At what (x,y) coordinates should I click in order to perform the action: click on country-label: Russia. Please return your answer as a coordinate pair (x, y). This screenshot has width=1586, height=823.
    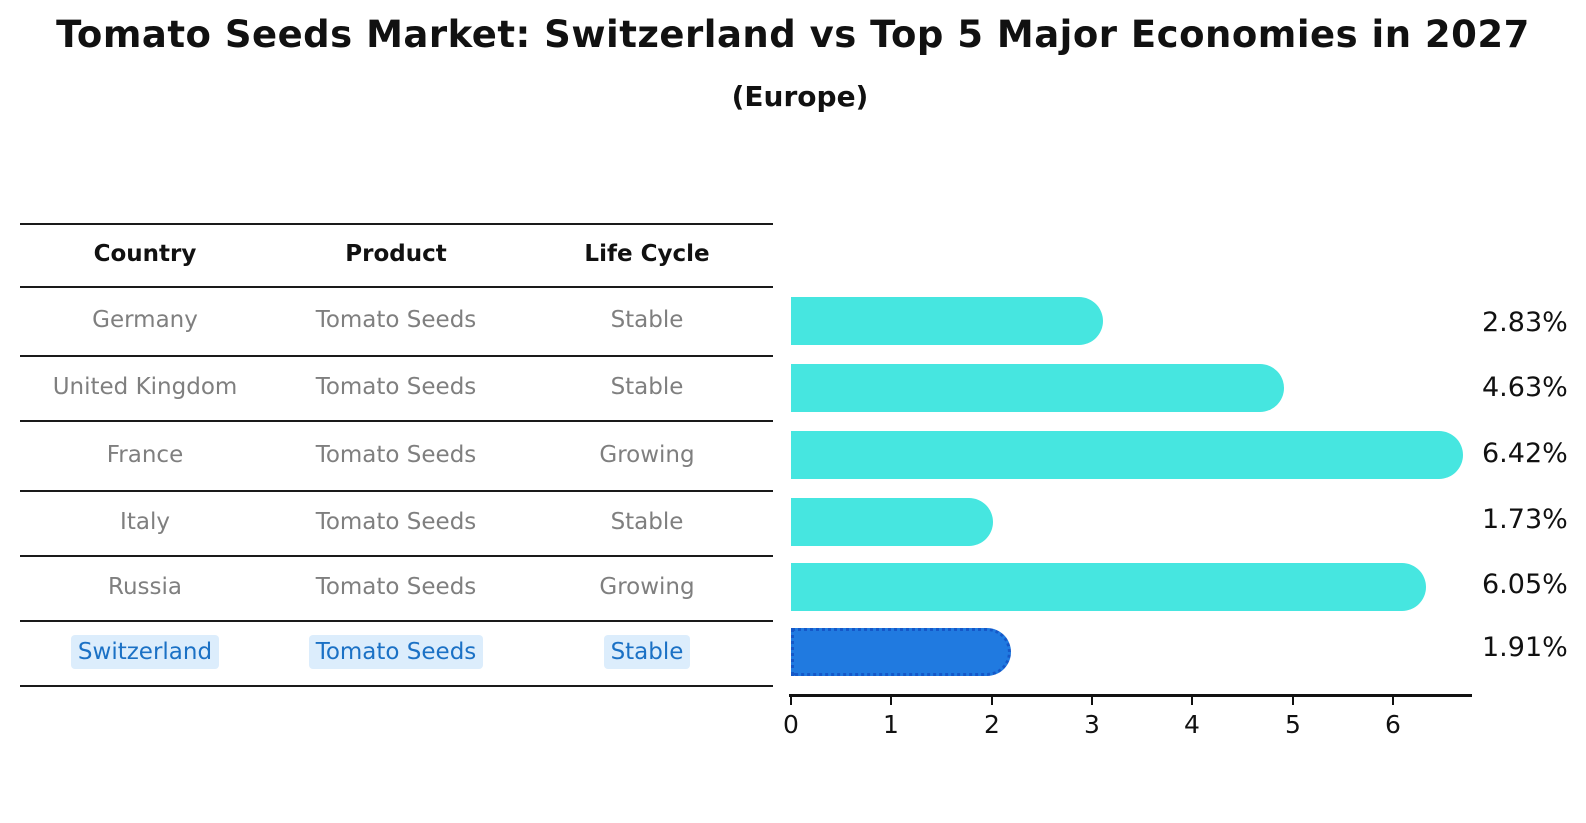
    Looking at the image, I should click on (145, 587).